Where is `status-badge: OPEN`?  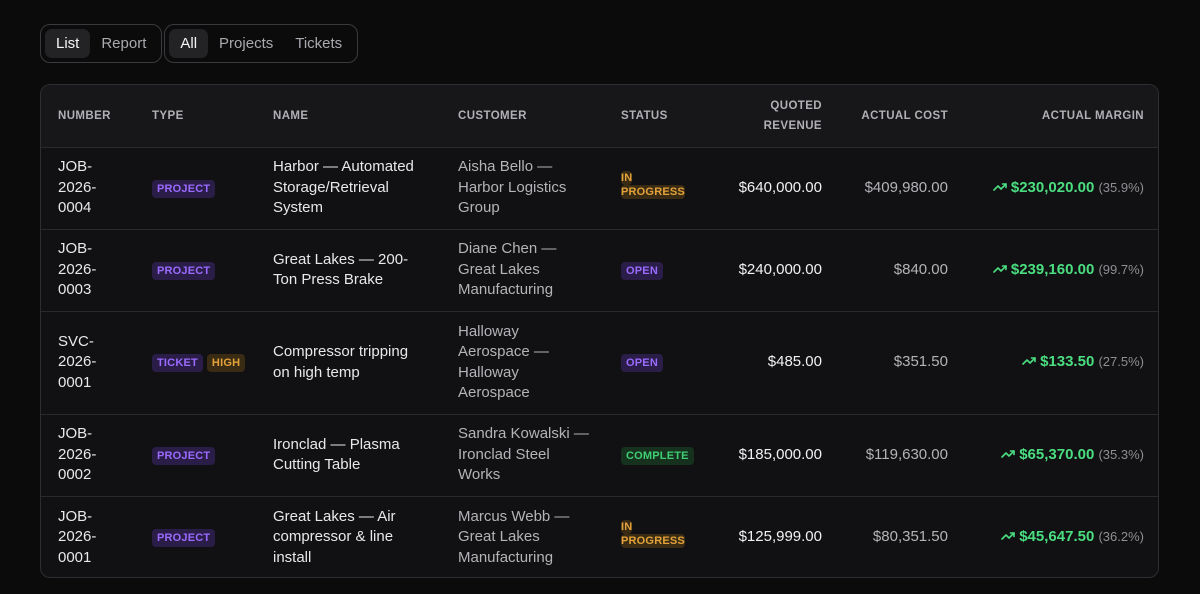
status-badge: OPEN is located at coordinates (642, 270).